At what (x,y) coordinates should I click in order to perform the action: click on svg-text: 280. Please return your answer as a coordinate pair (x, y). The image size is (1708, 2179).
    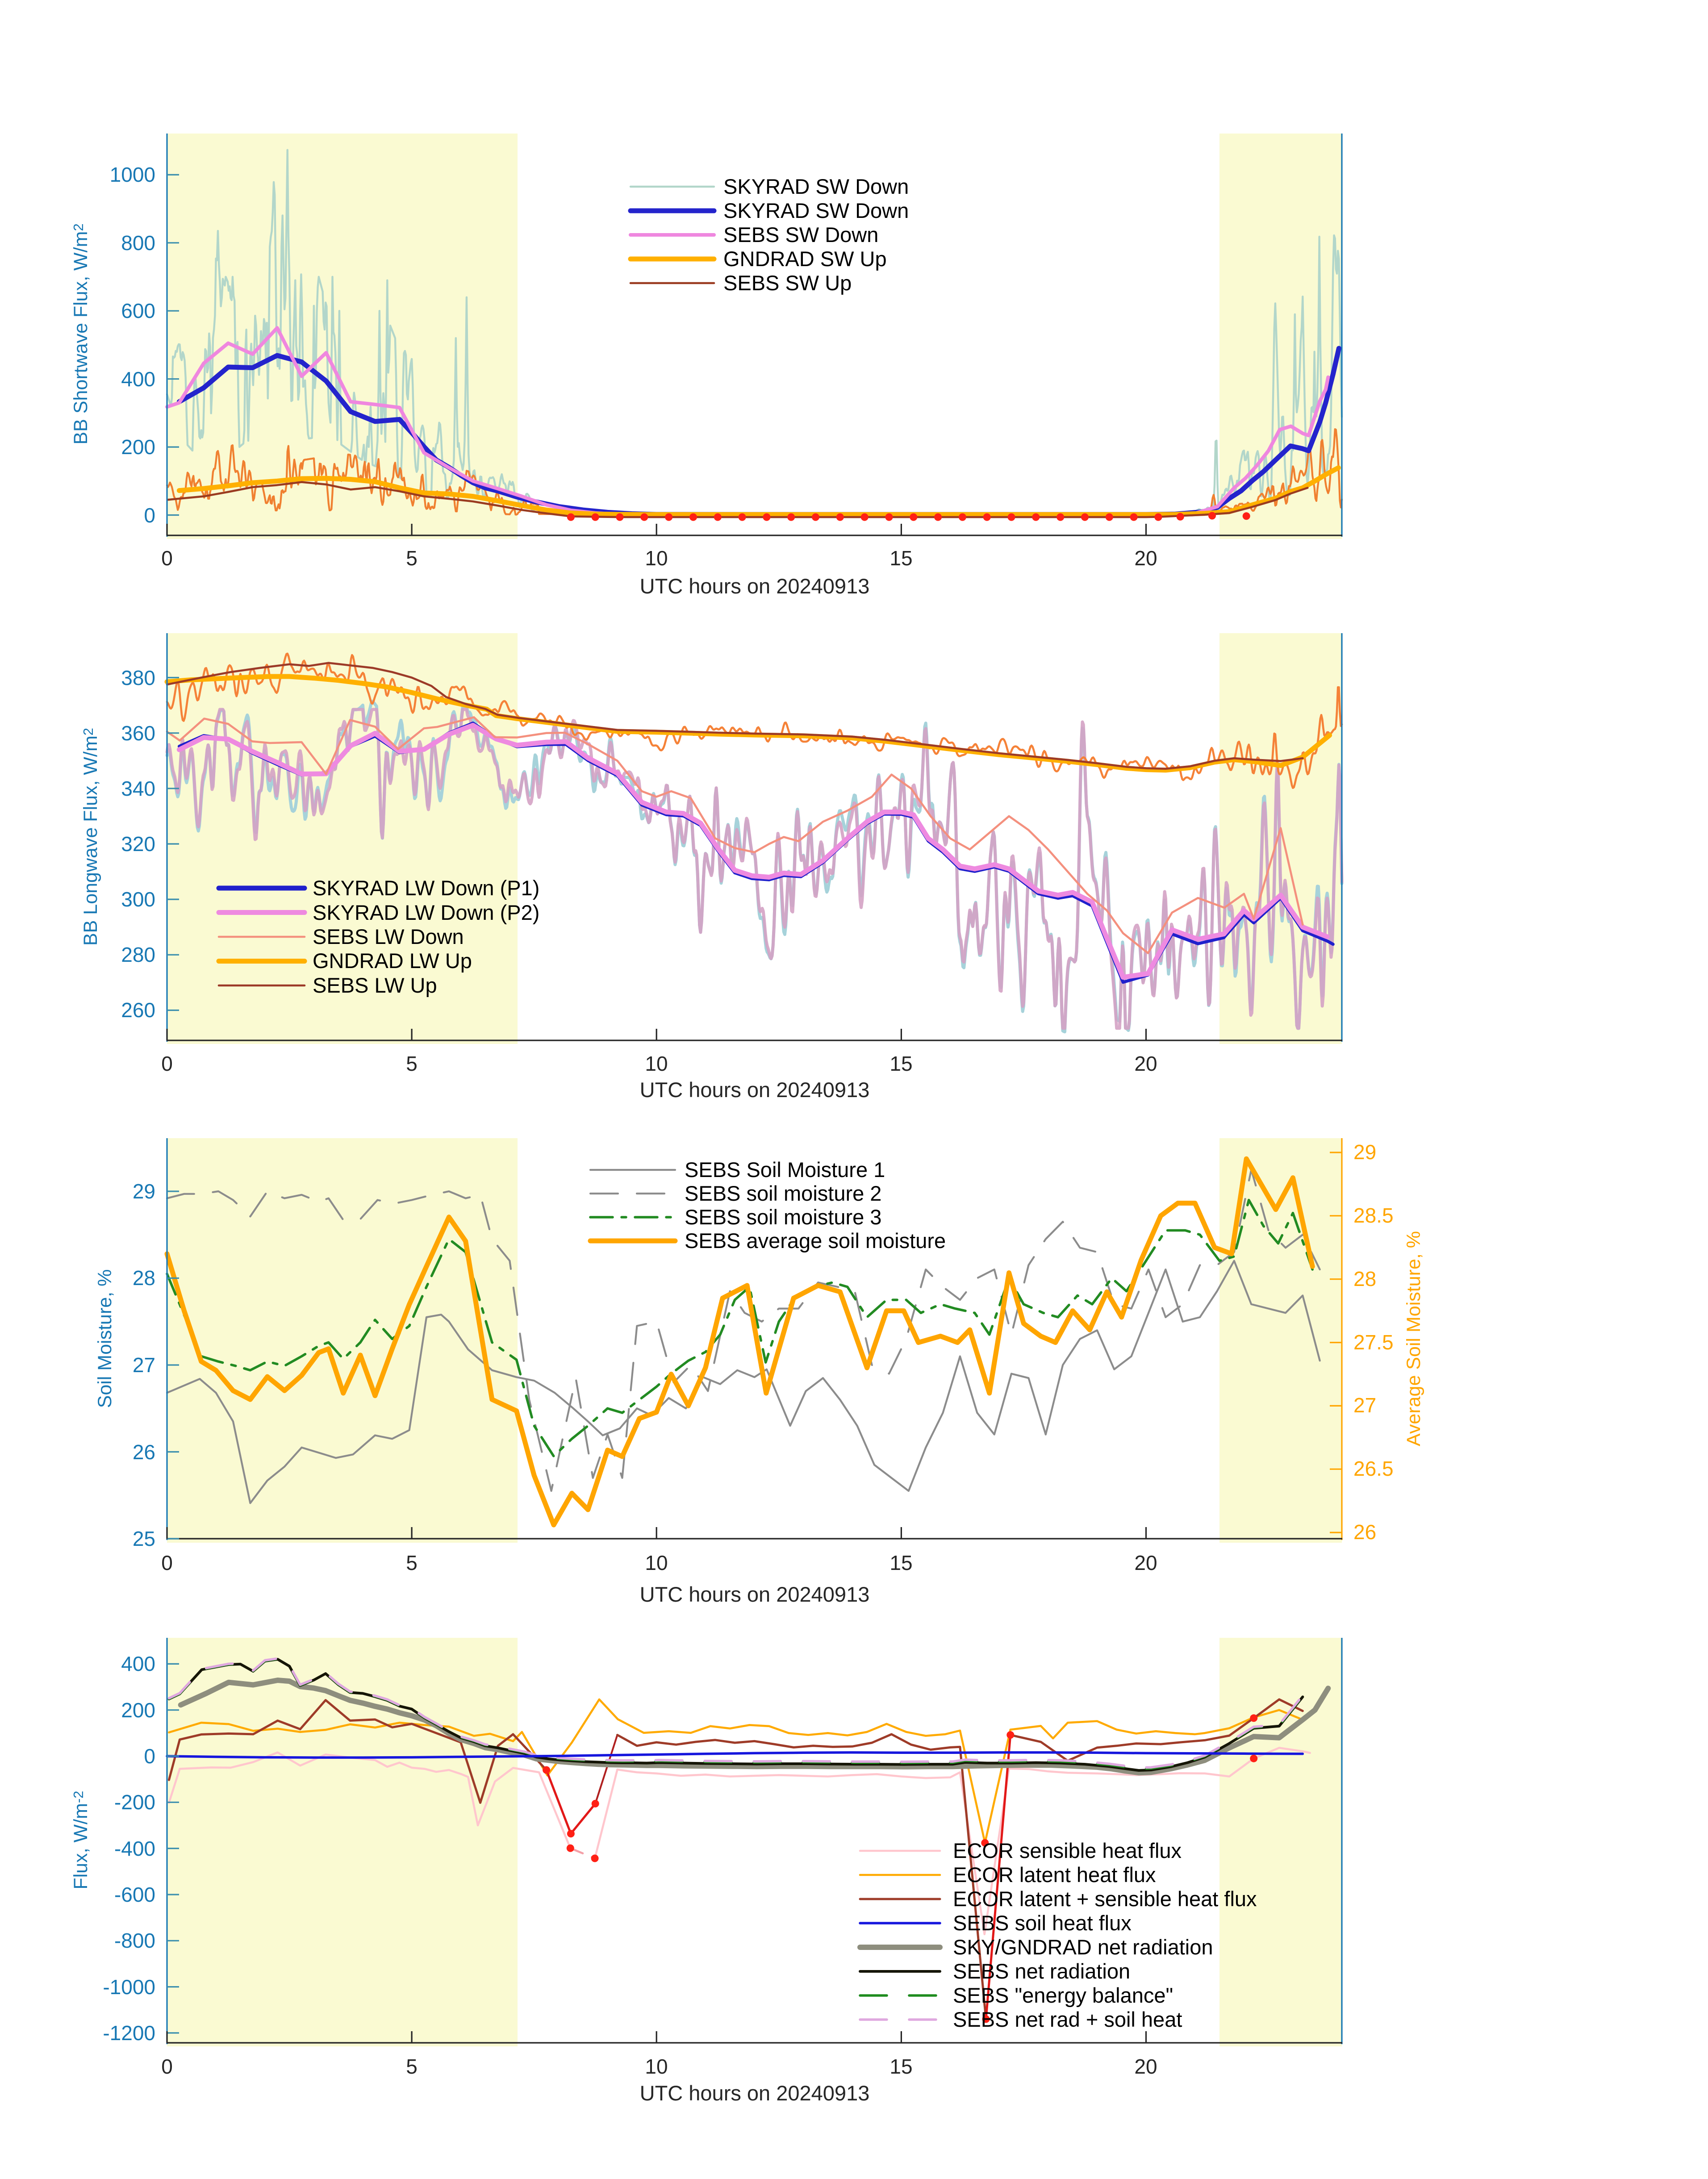
    Looking at the image, I should click on (138, 954).